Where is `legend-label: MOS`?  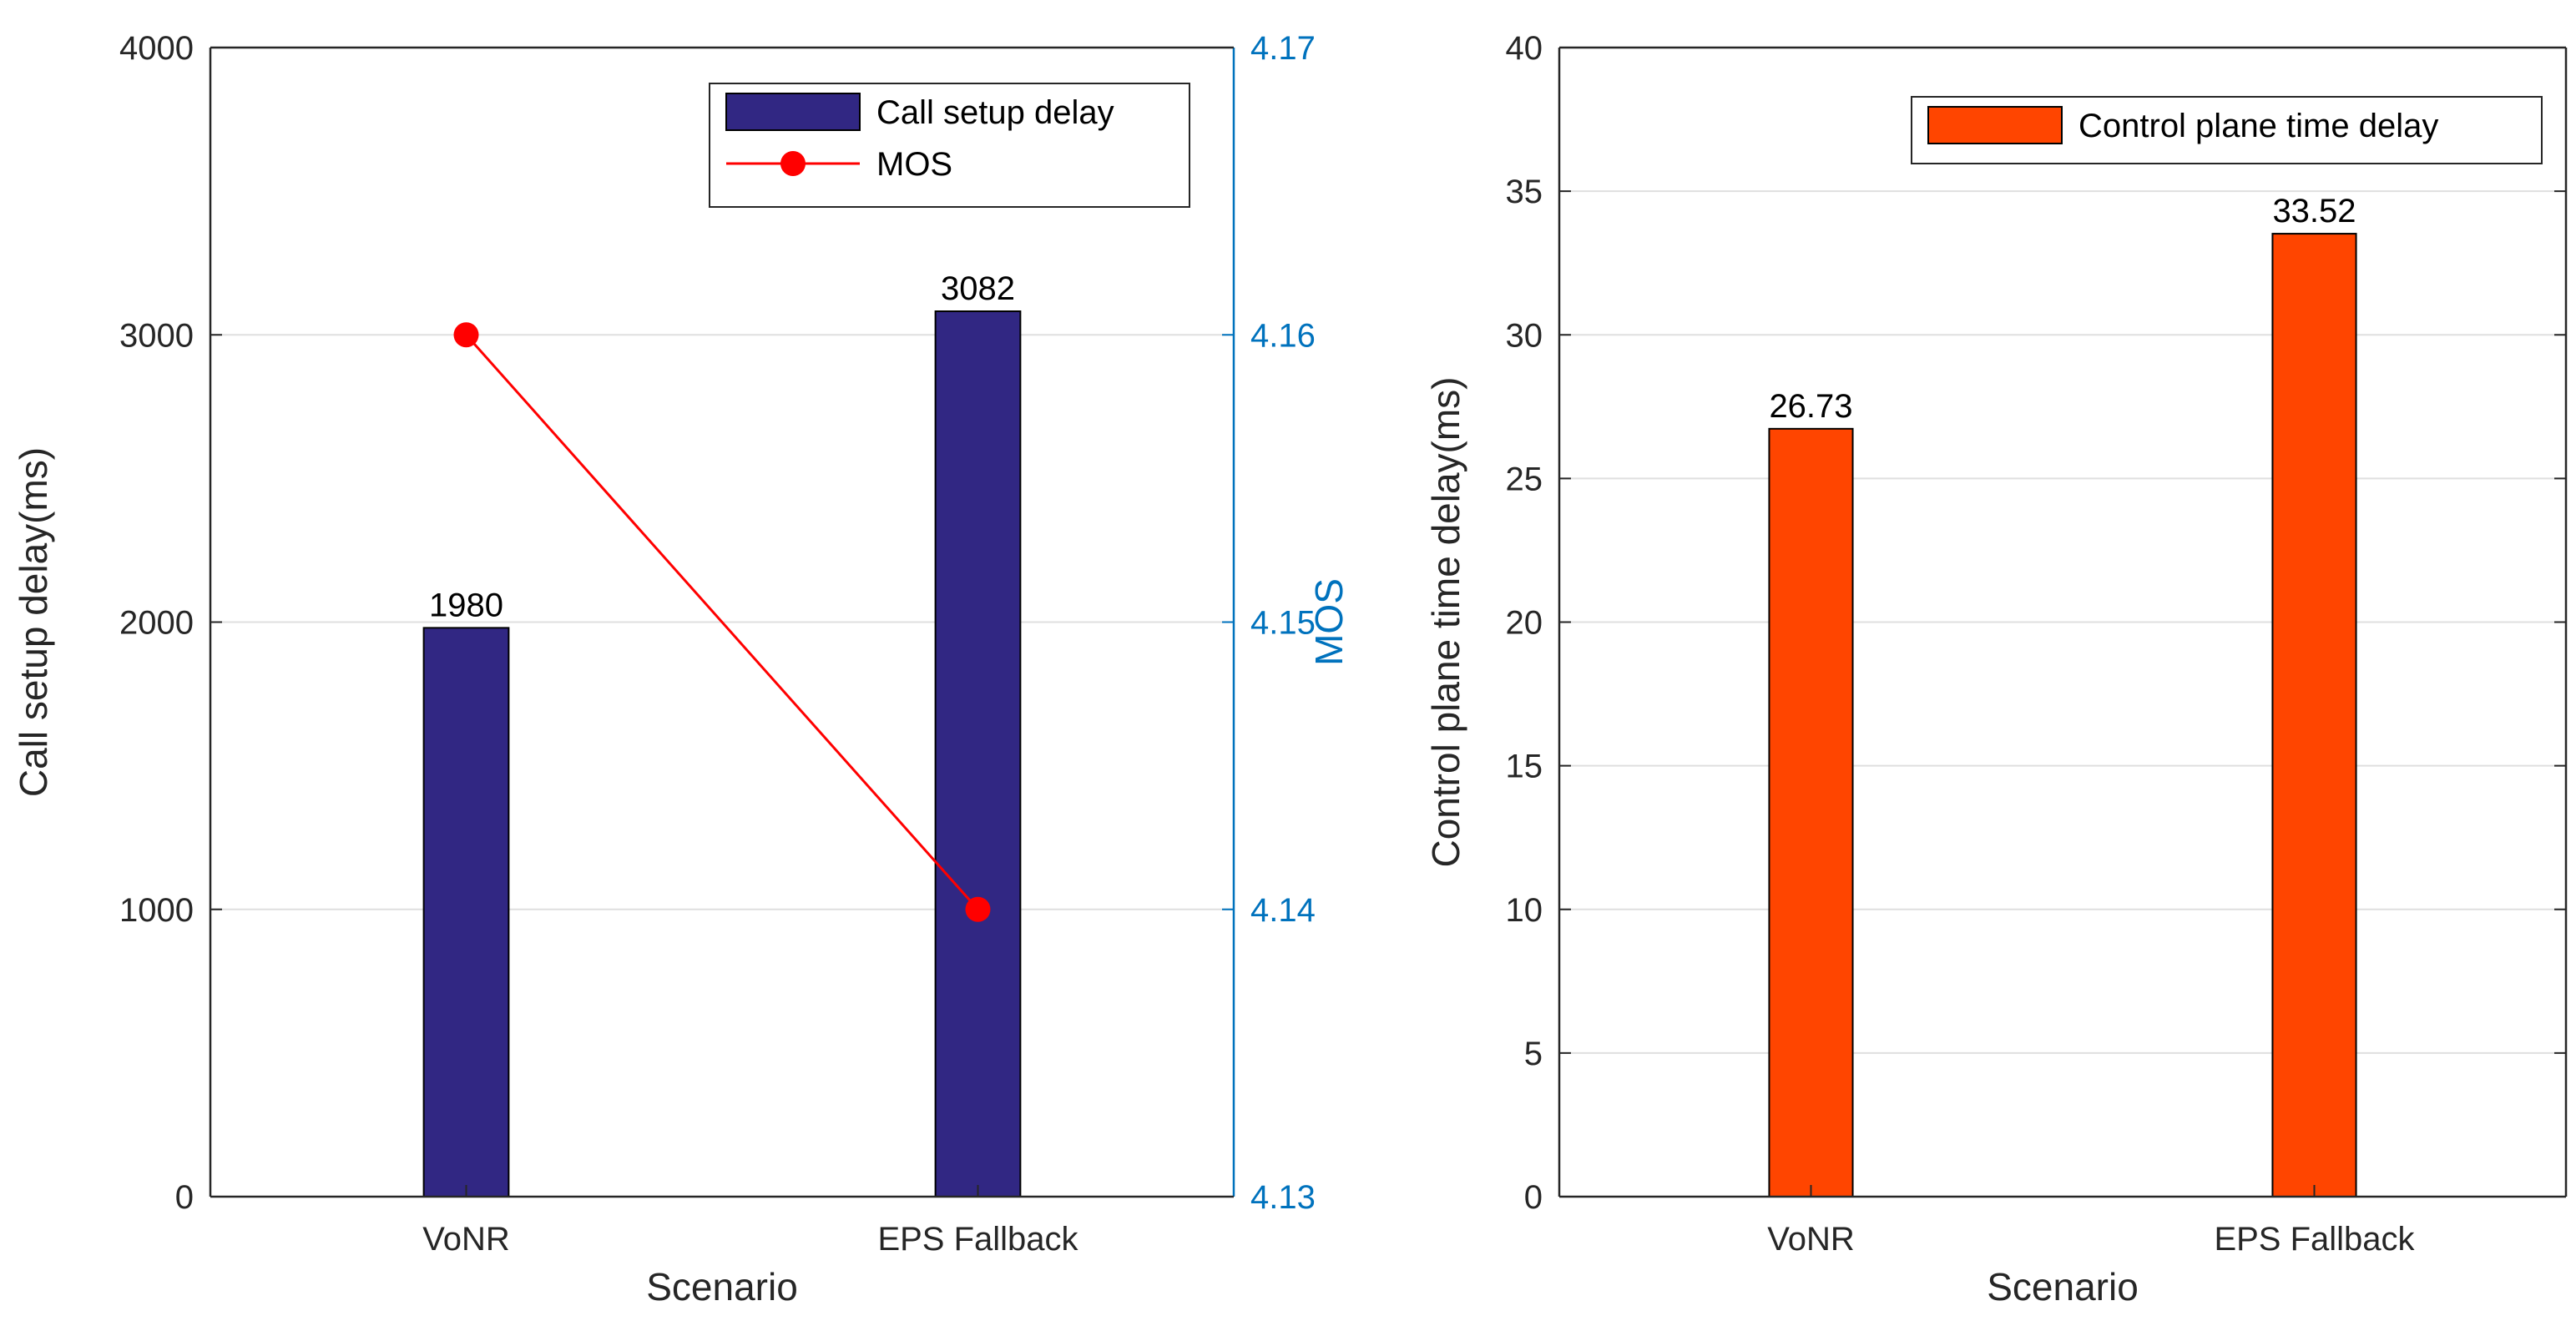 legend-label: MOS is located at coordinates (914, 164).